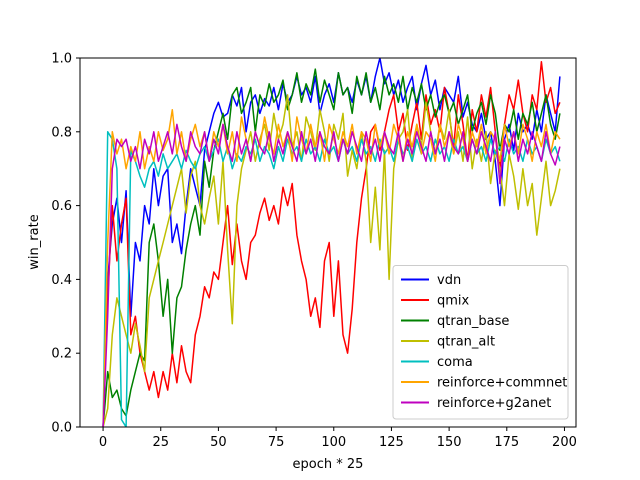 Image resolution: width=640 pixels, height=480 pixels. What do you see at coordinates (103, 442) in the screenshot?
I see `x-tick-label: 0` at bounding box center [103, 442].